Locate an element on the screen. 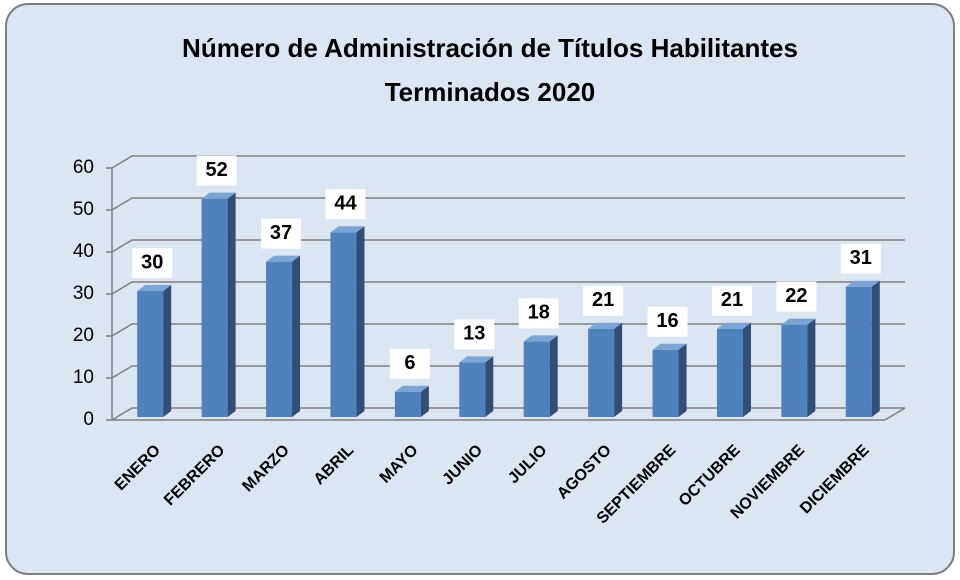 This screenshot has height=580, width=960. data-label: 16 is located at coordinates (667, 321).